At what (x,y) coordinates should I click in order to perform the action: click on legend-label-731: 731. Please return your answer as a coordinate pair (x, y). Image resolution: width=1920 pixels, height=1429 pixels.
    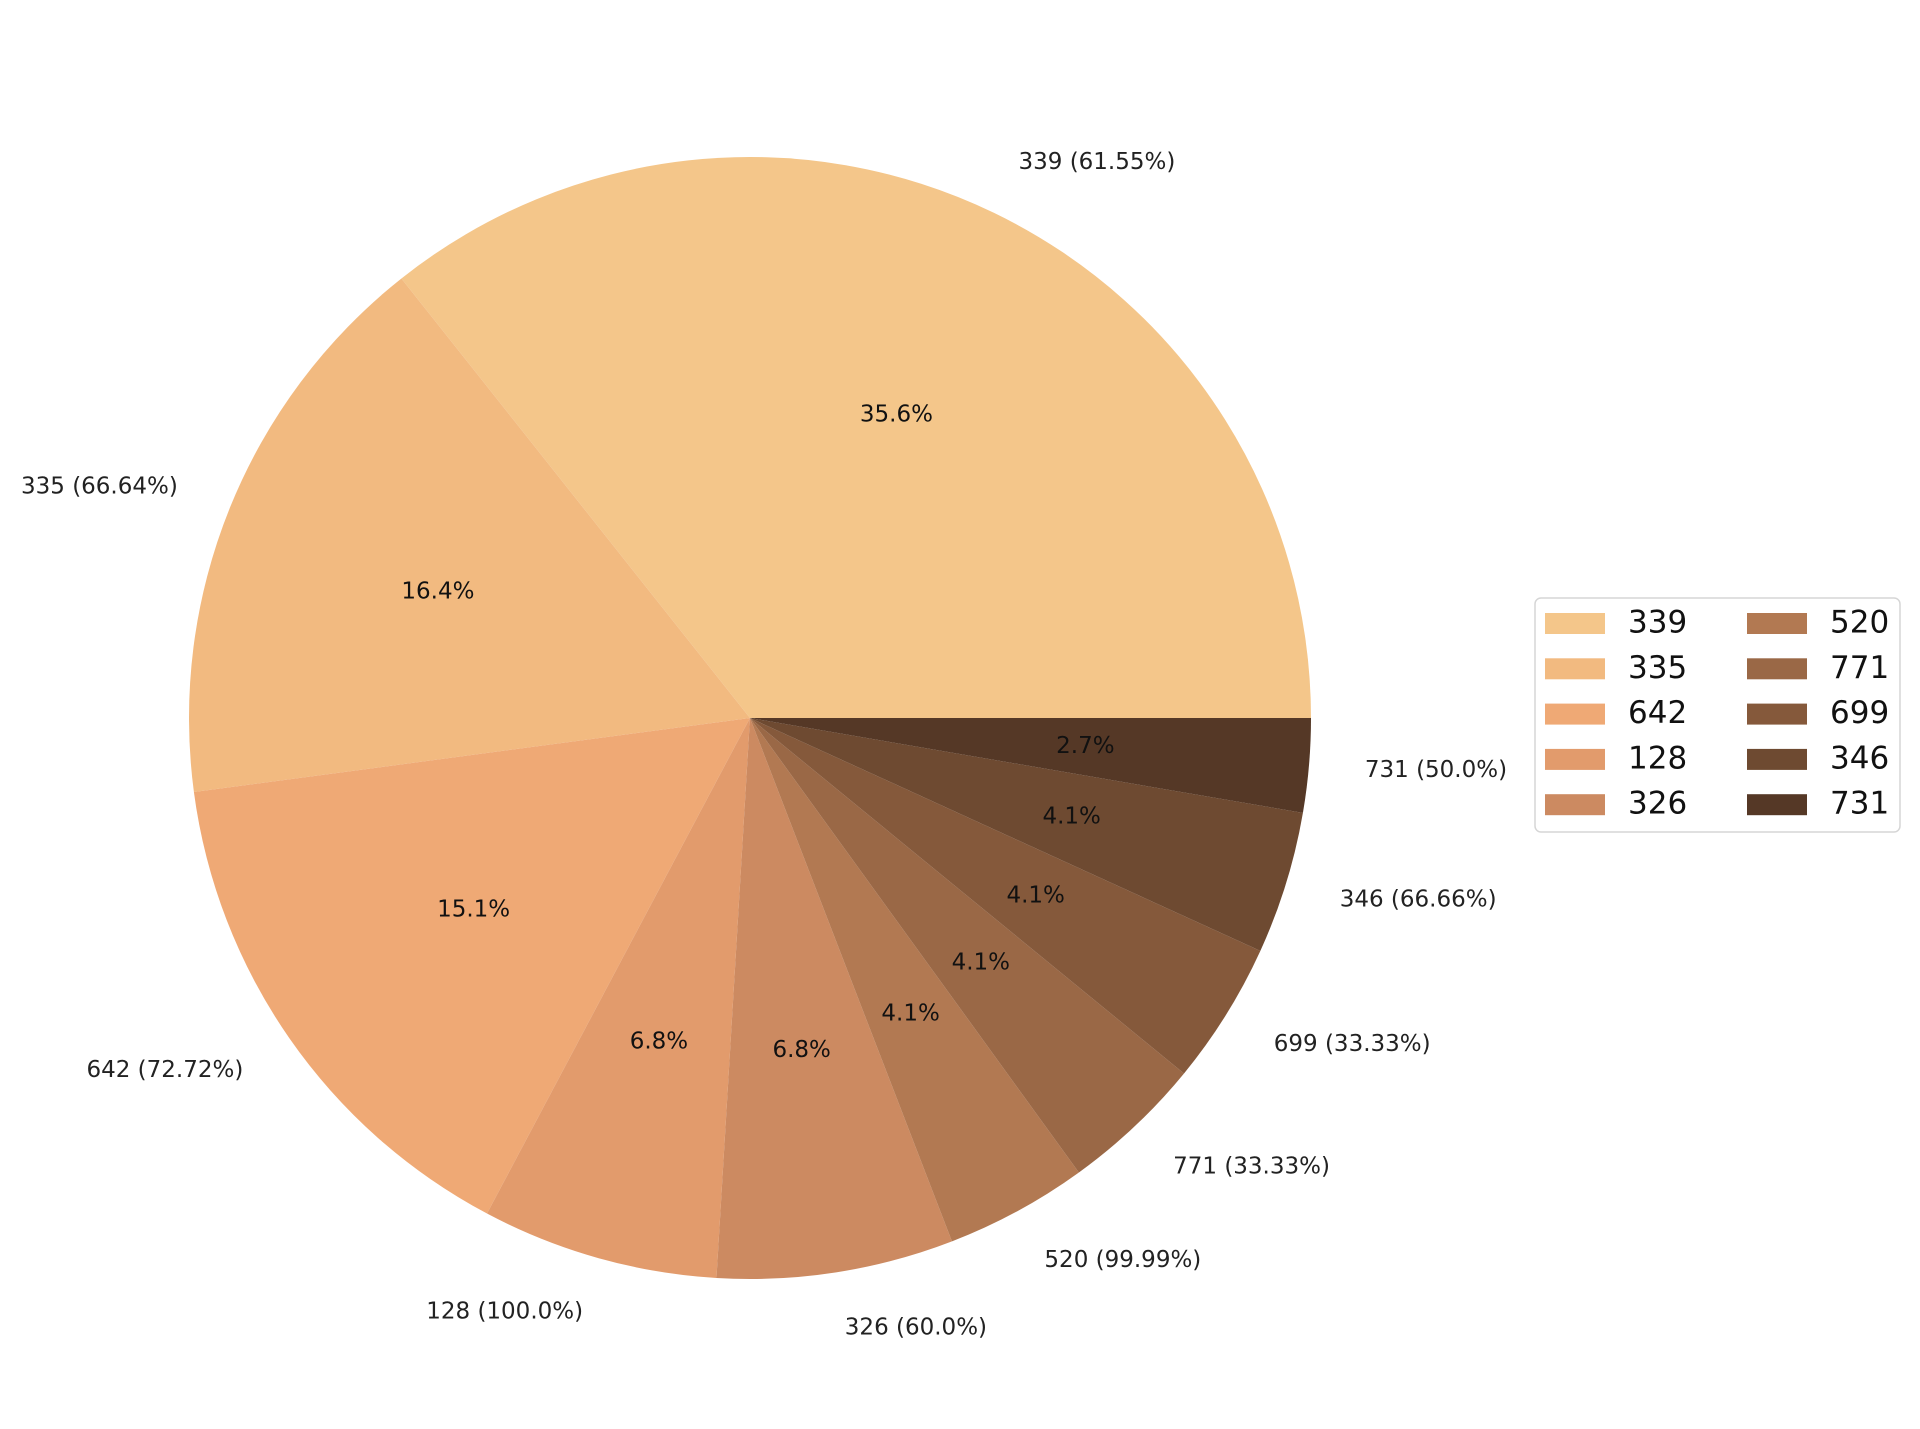
    Looking at the image, I should click on (1859, 804).